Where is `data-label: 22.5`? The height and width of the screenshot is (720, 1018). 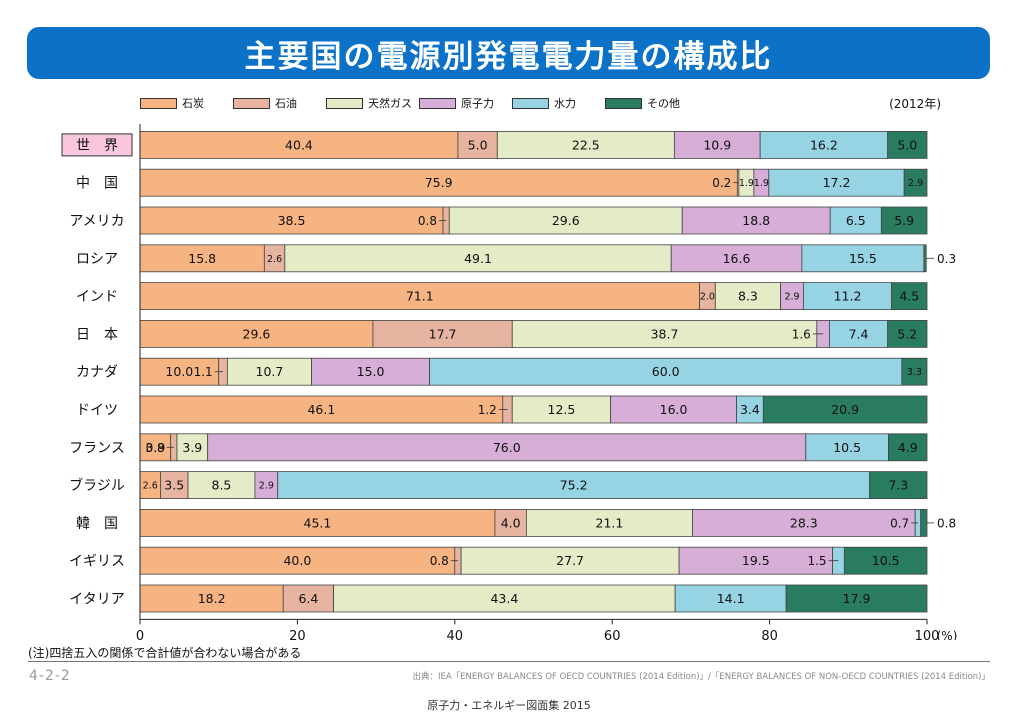 data-label: 22.5 is located at coordinates (586, 144).